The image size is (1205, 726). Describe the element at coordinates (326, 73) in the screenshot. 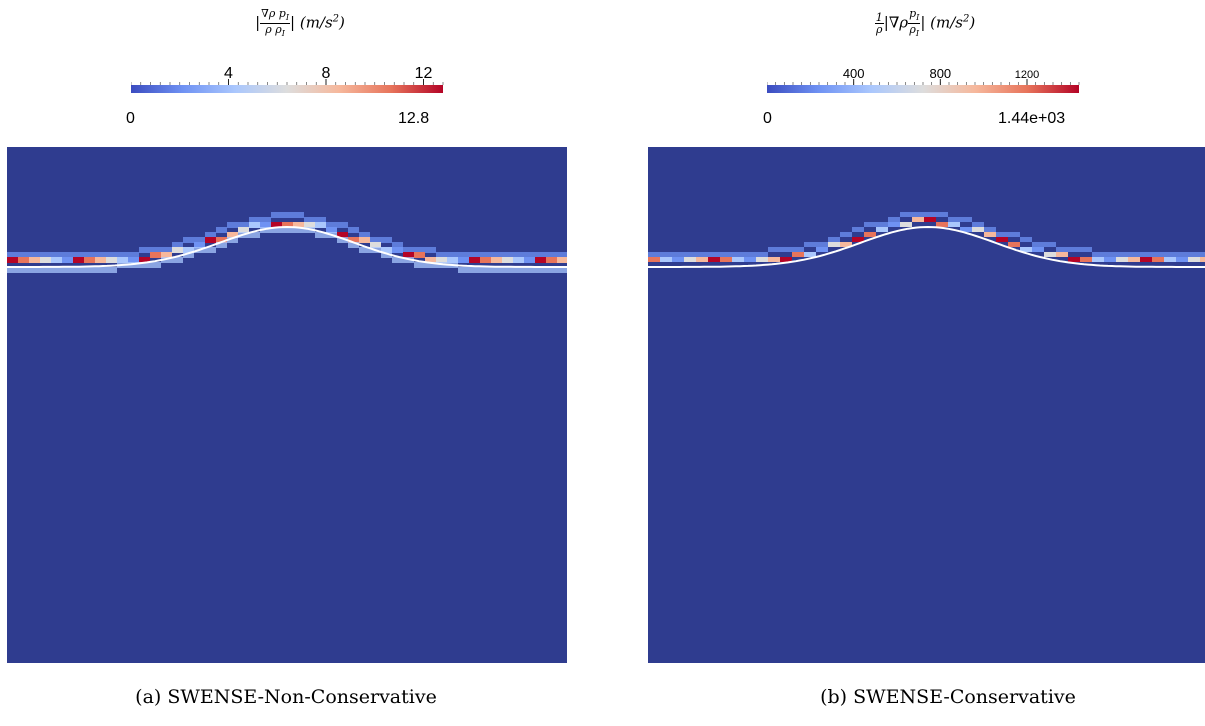

I see `colorbar-tick-label: 8` at that location.